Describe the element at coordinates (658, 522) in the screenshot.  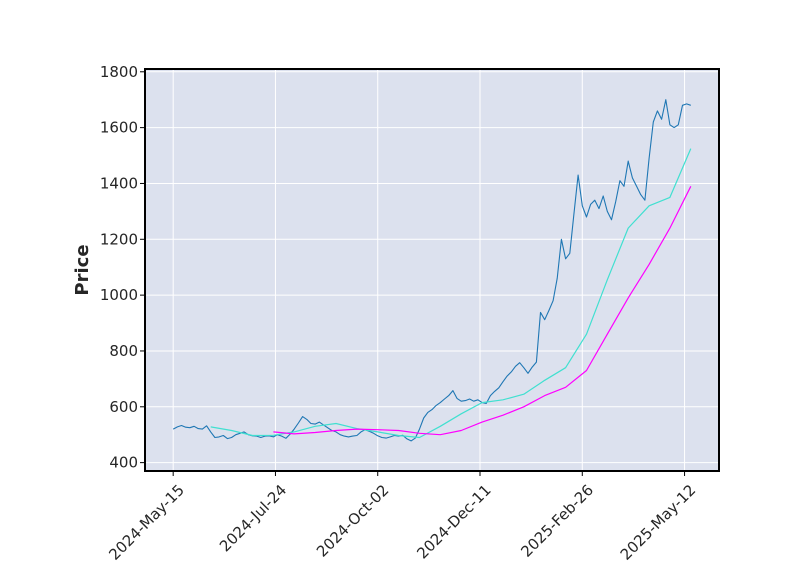
I see `x-tick-label: 2025-May-12` at that location.